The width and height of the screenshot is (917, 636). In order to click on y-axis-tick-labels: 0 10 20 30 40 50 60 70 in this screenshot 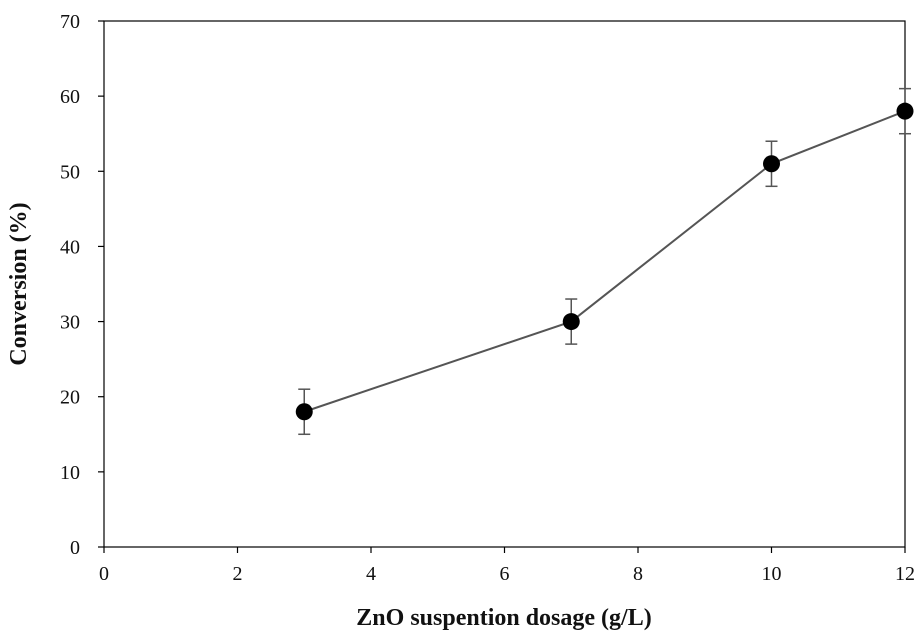, I will do `click(70, 285)`.